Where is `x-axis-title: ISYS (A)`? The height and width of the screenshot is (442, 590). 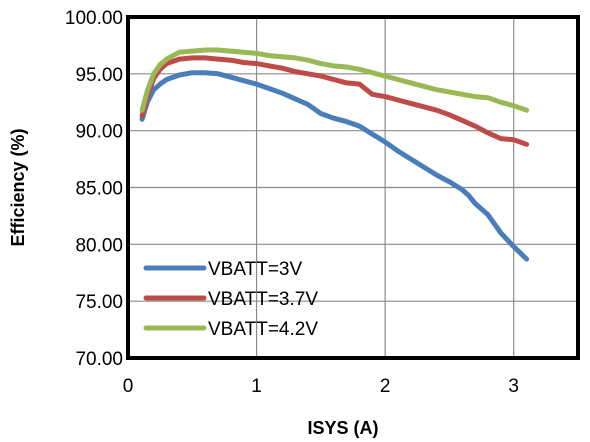 x-axis-title: ISYS (A) is located at coordinates (342, 428).